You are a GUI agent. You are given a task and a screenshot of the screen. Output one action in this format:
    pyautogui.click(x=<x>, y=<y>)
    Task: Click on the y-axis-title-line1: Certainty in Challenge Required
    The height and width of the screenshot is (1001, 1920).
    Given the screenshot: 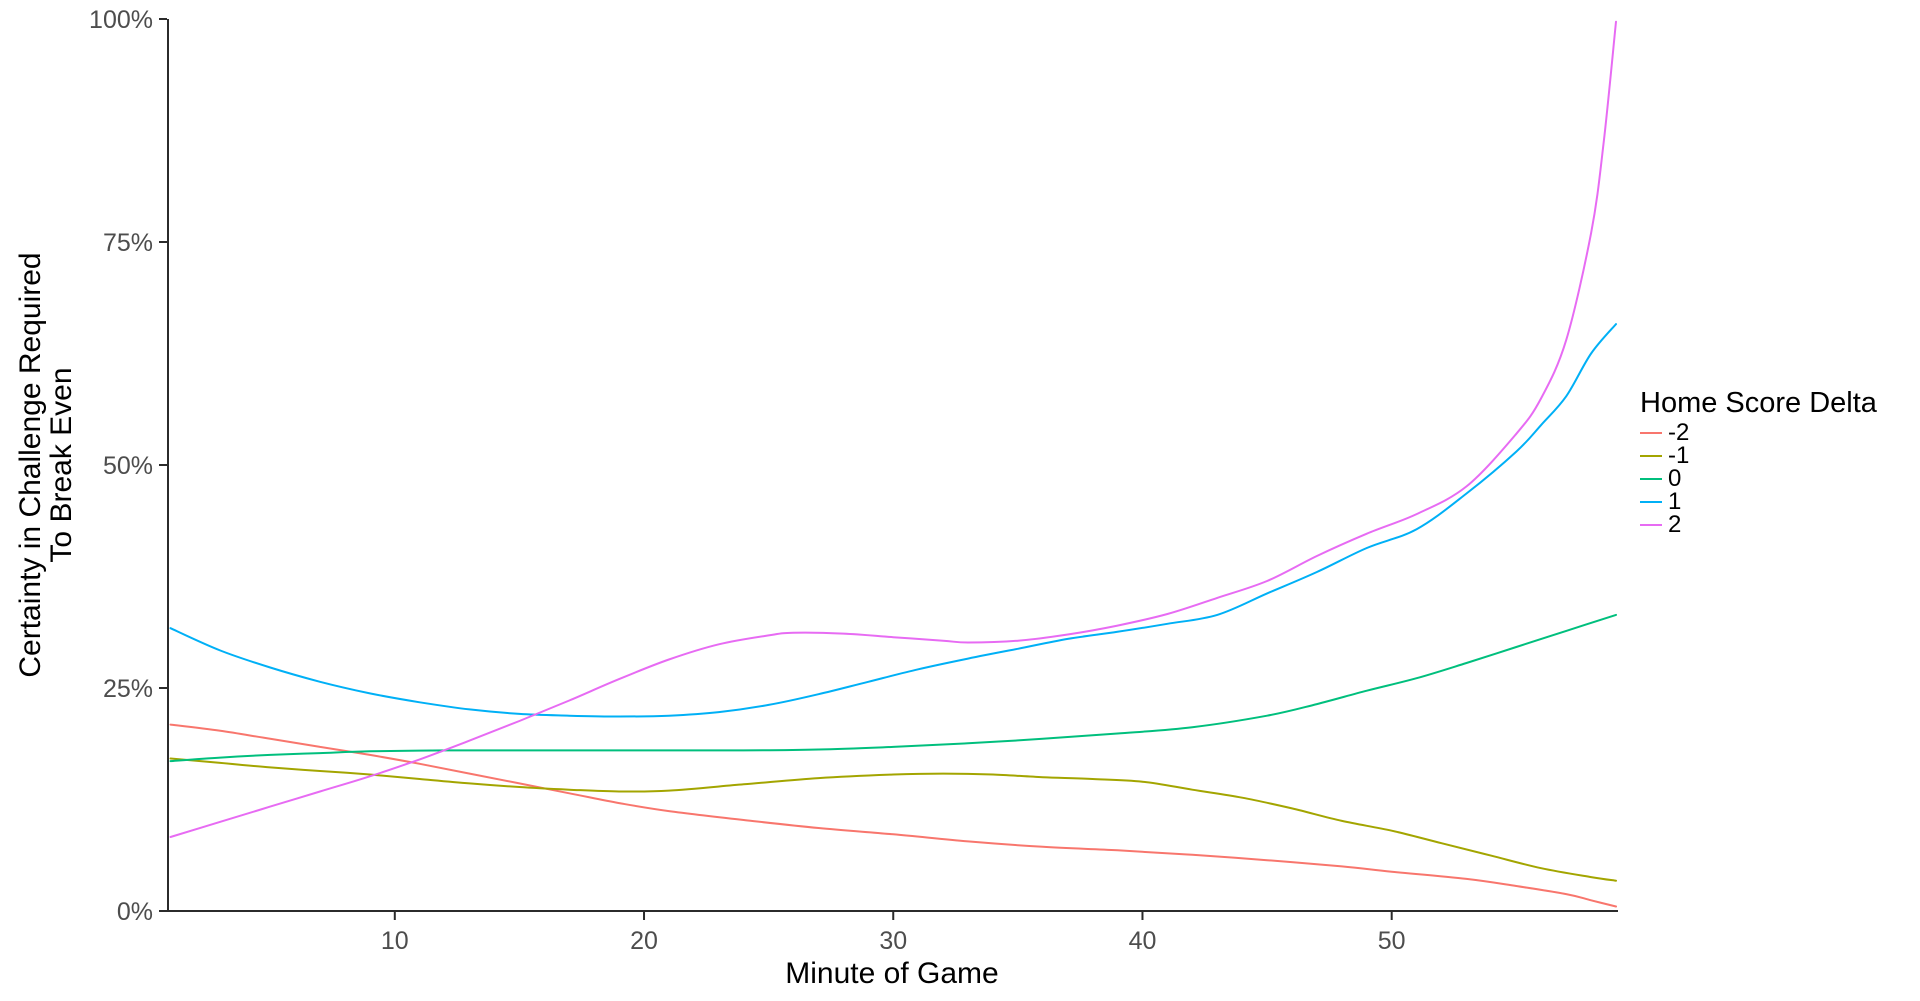 What is the action you would take?
    pyautogui.click(x=30, y=465)
    